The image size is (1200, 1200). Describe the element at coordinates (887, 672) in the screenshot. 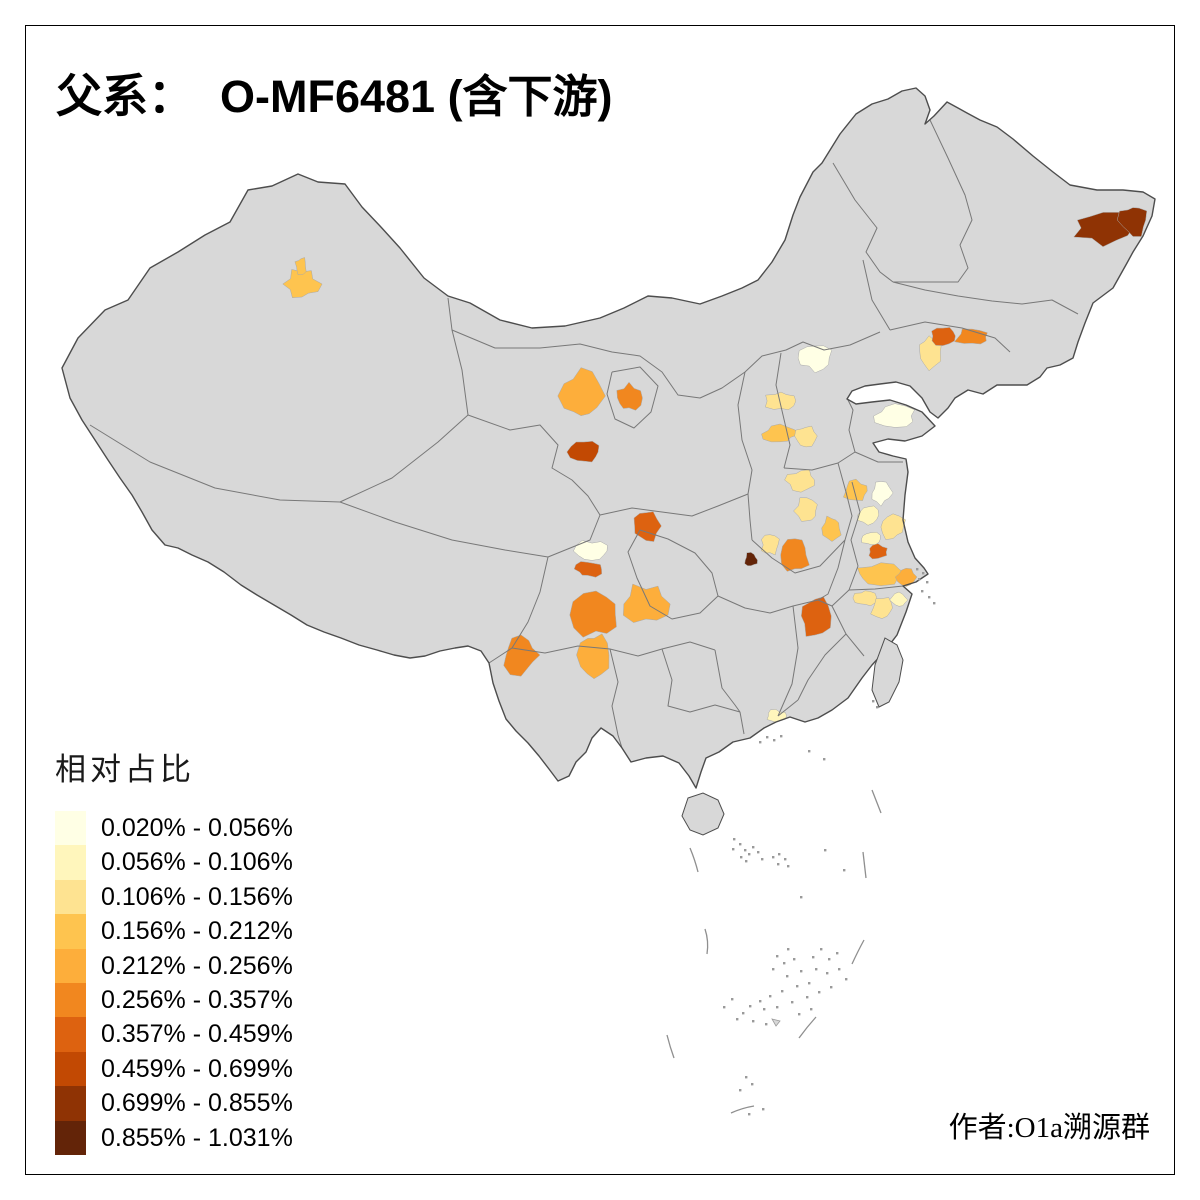

I see `taiwan-island` at that location.